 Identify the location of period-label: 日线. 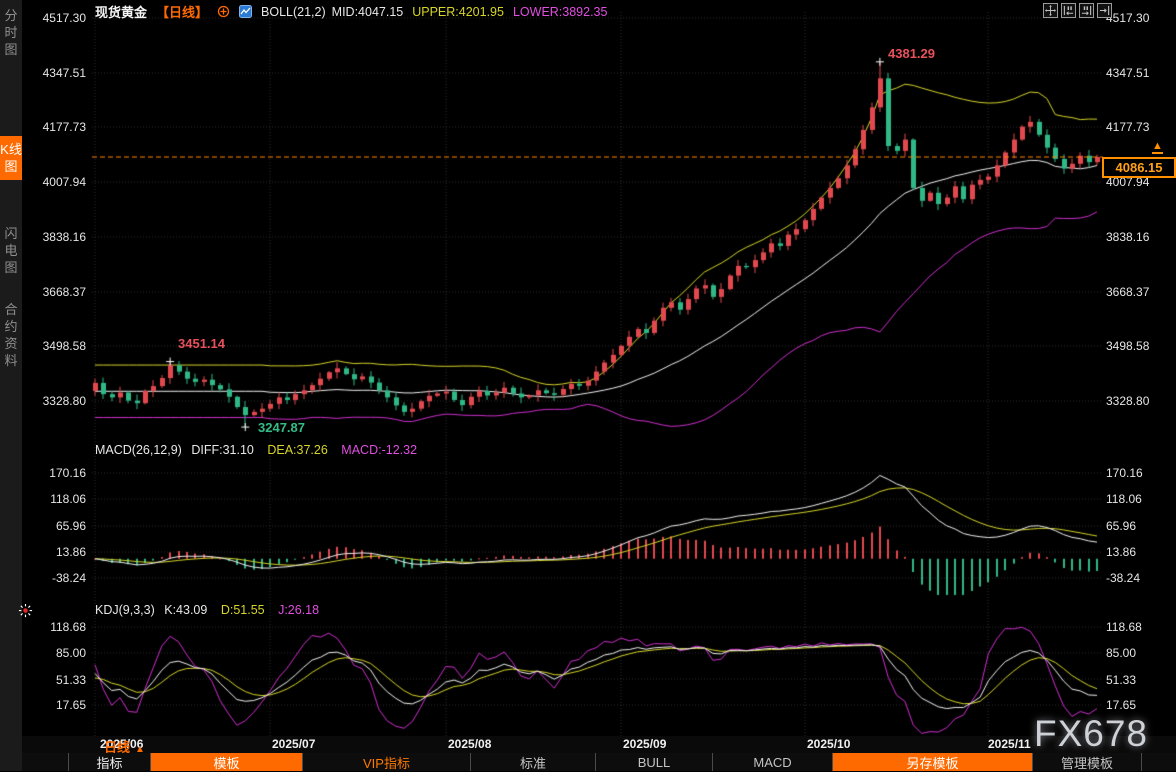
(117, 747).